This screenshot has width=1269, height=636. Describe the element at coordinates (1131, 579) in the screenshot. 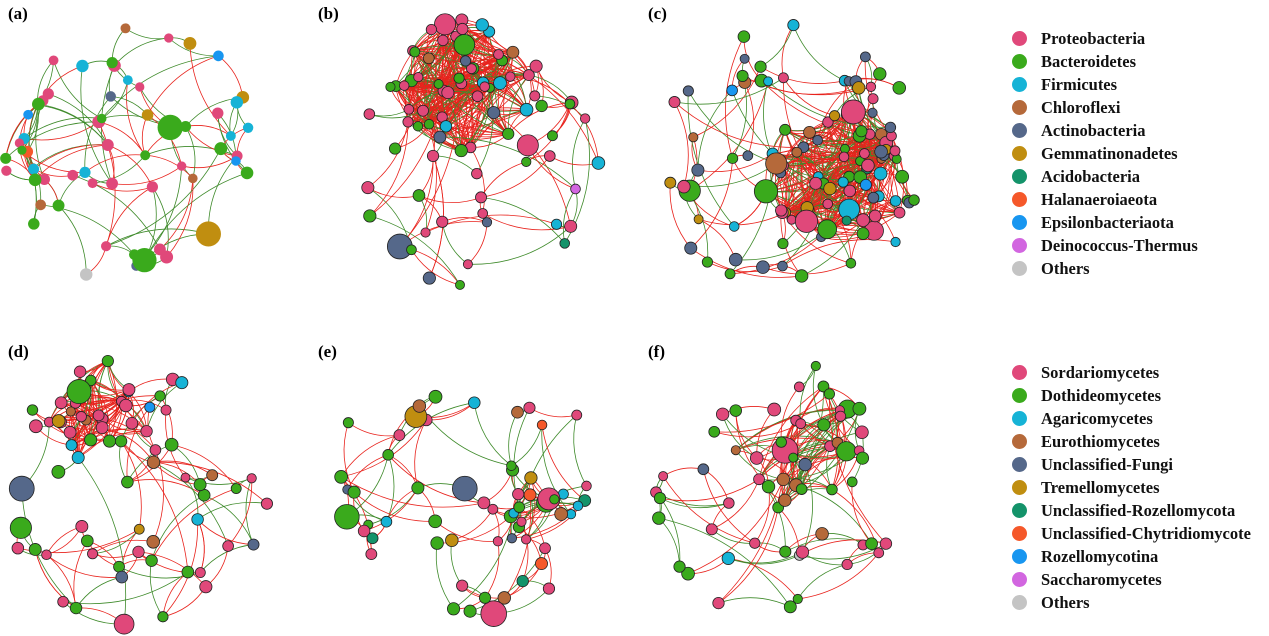

I see `legend-item: Saccharomycetes` at that location.